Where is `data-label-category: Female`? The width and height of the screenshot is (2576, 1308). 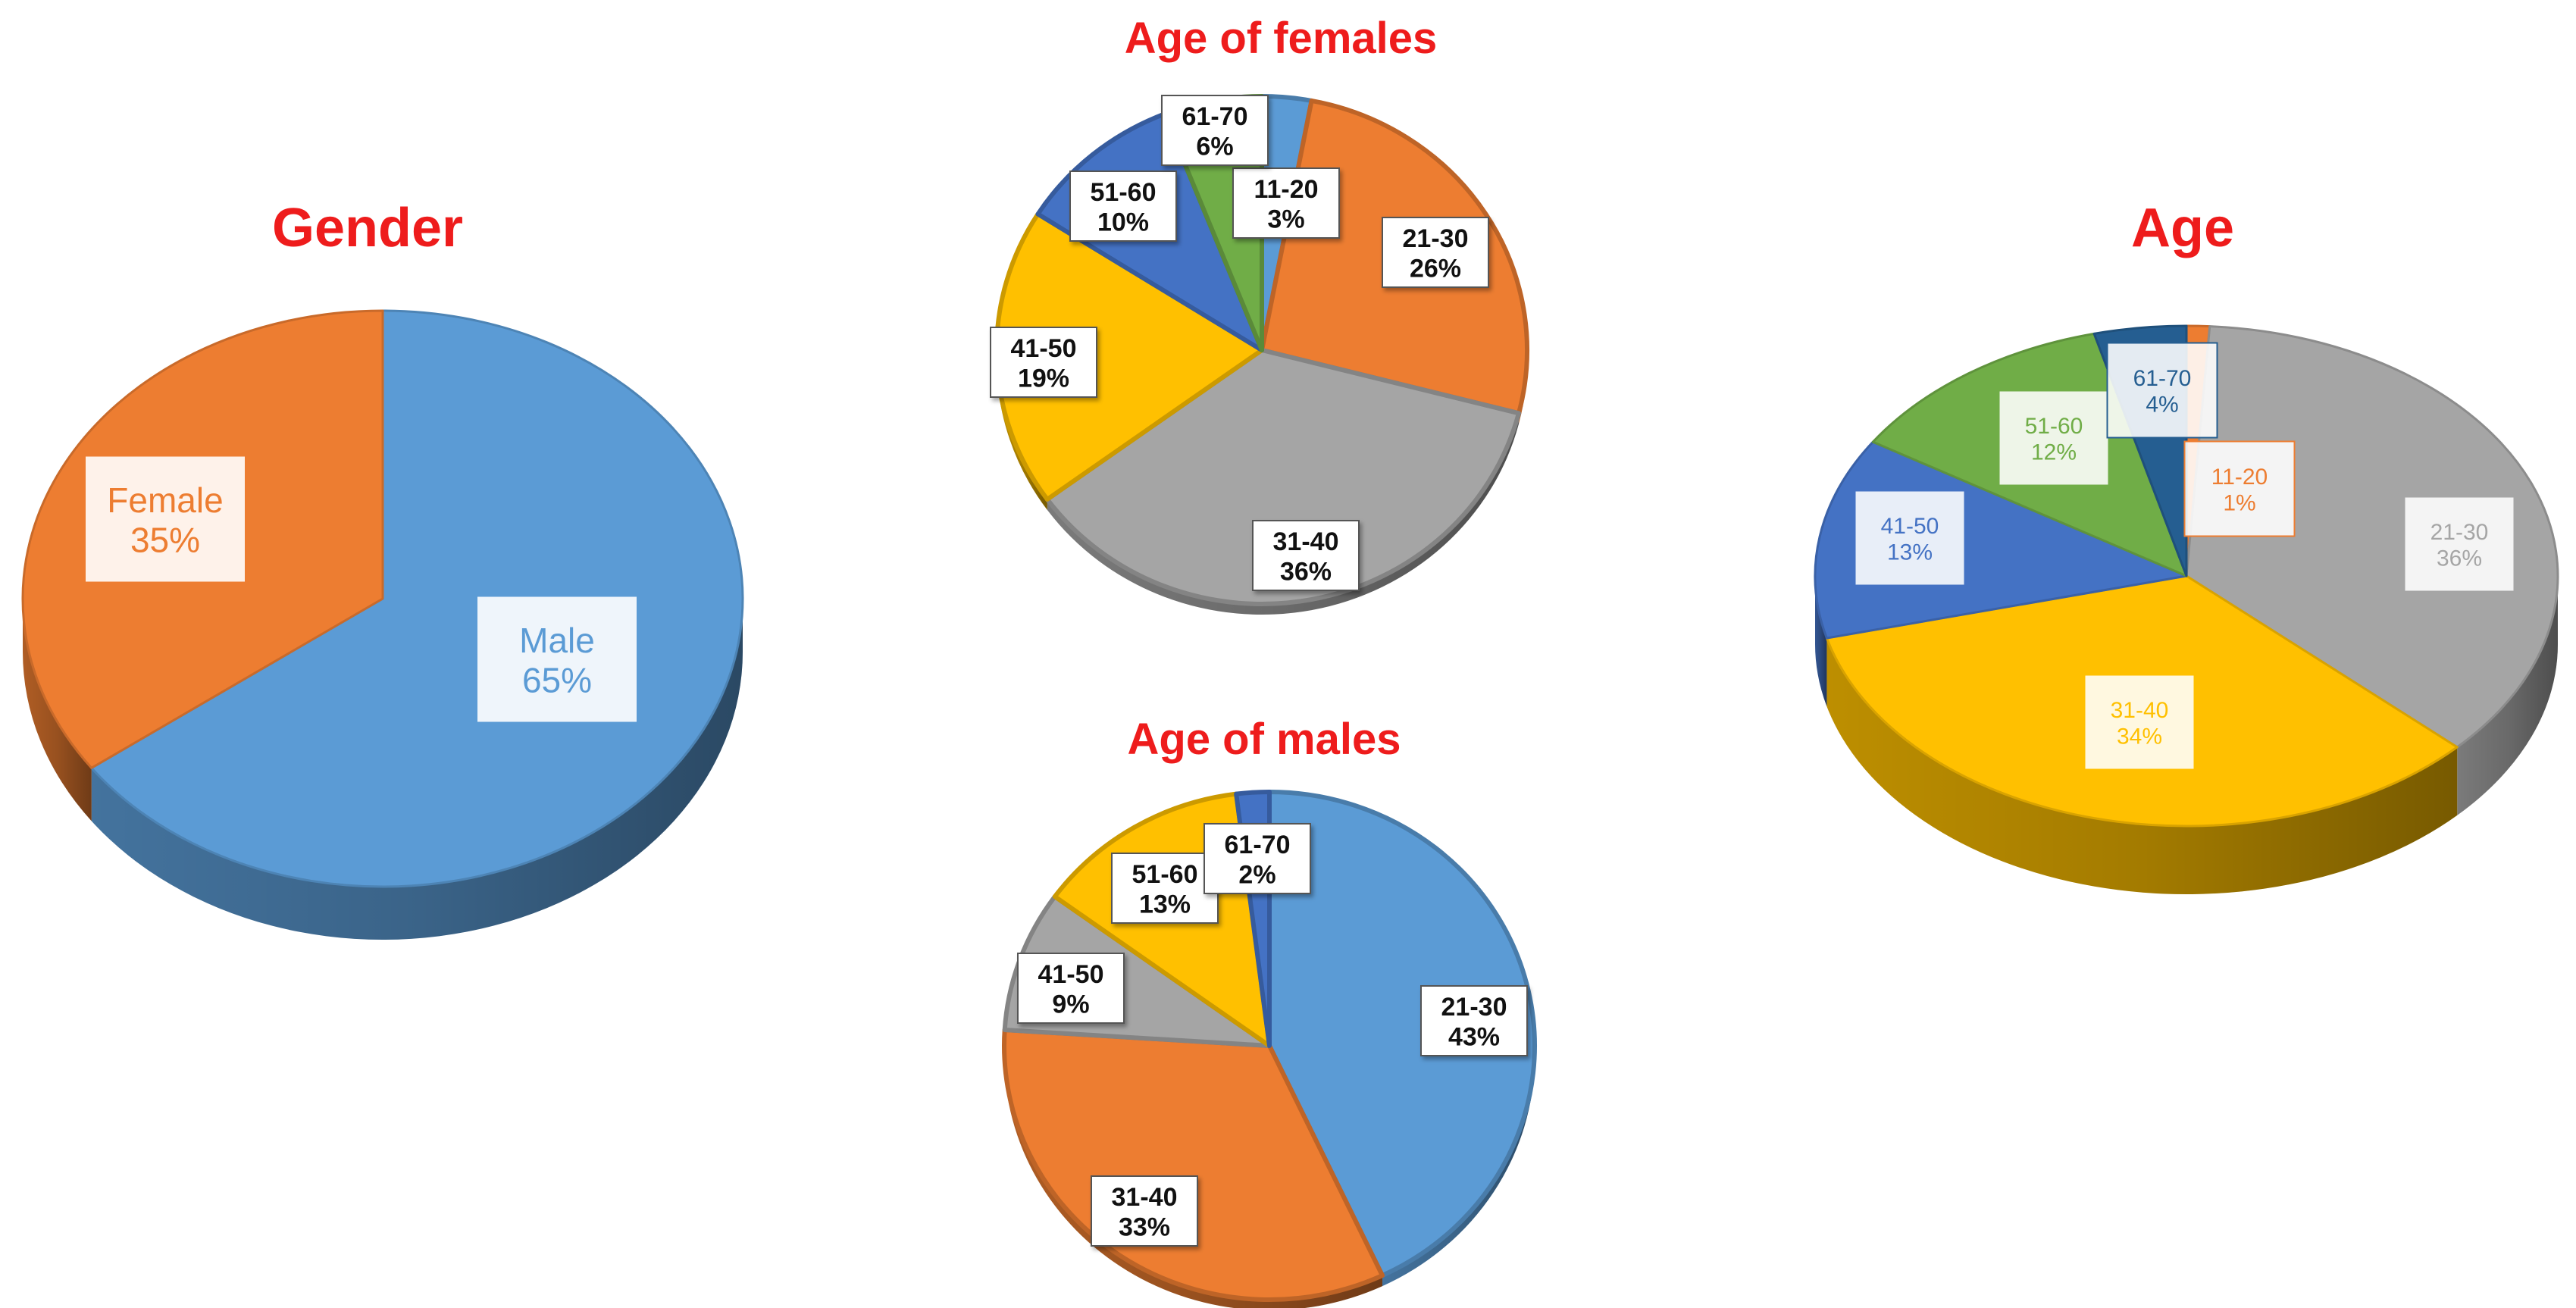 data-label-category: Female is located at coordinates (165, 500).